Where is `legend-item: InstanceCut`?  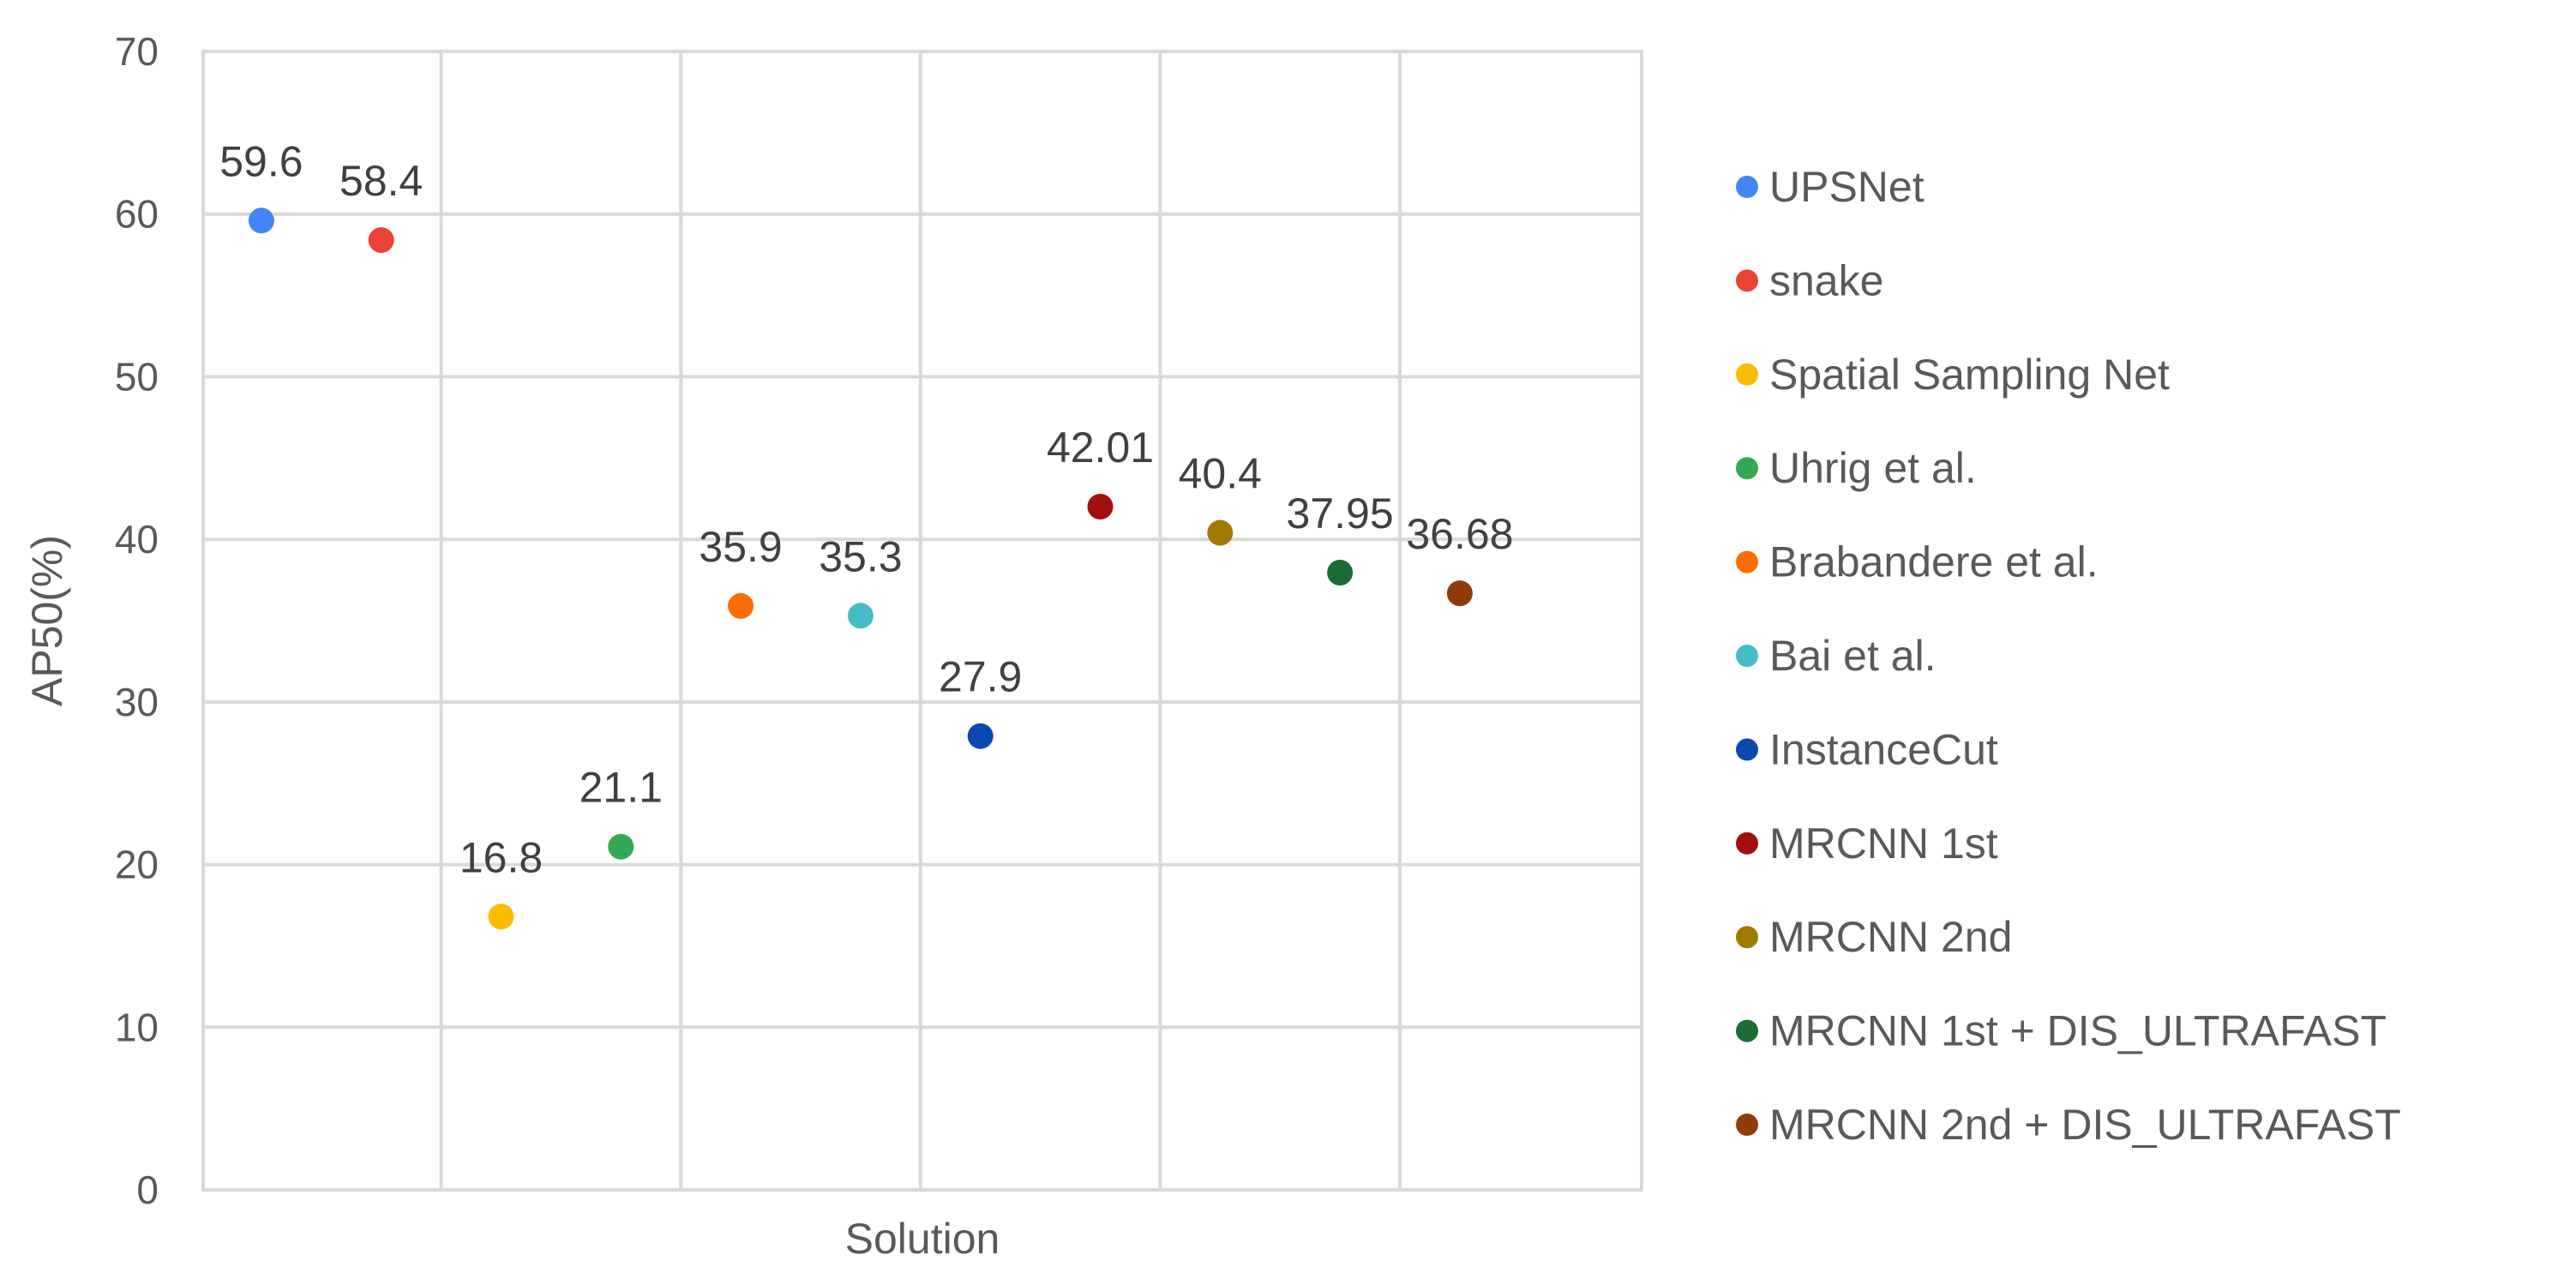
legend-item: InstanceCut is located at coordinates (1867, 749).